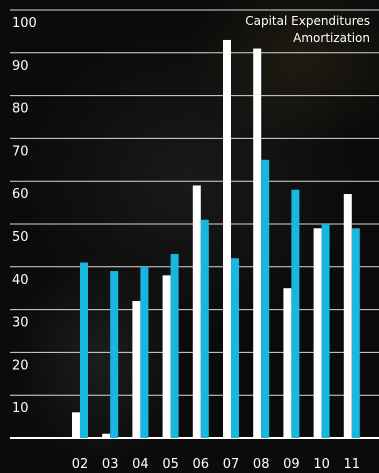  Describe the element at coordinates (20, 66) in the screenshot. I see `y-tick-label-90: 90` at that location.